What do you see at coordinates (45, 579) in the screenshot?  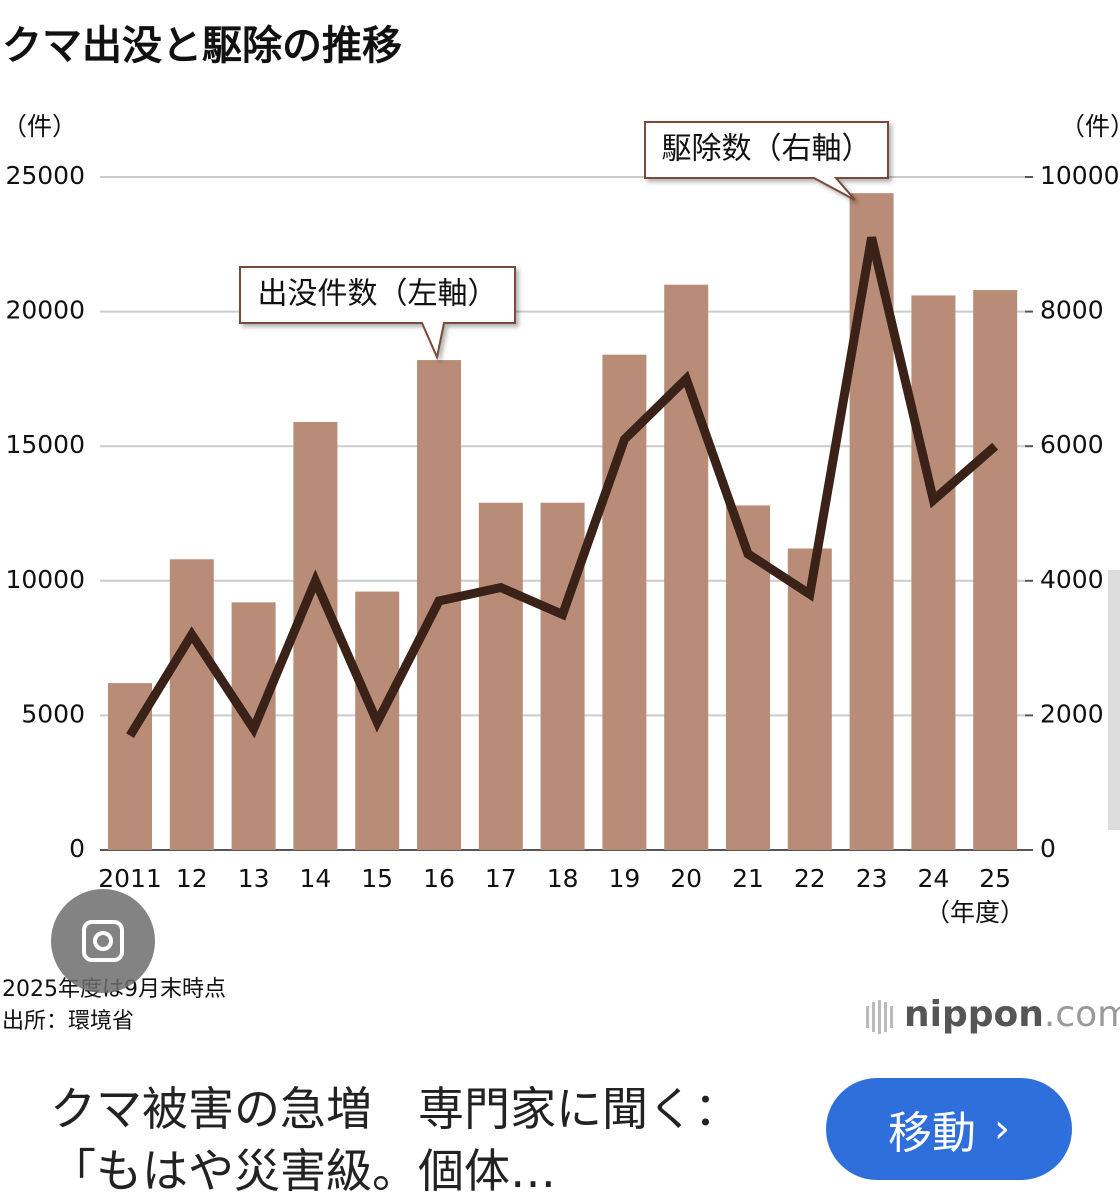 I see `y-tick-label: 10000` at bounding box center [45, 579].